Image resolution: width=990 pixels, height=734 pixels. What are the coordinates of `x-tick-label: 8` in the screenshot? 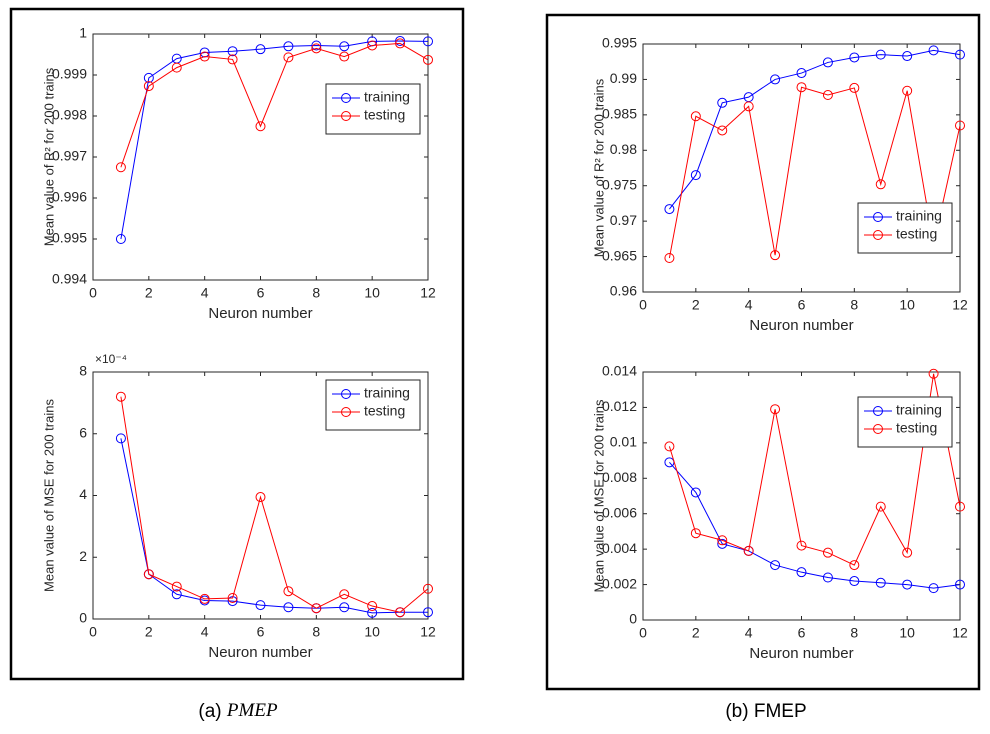 It's located at (854, 633).